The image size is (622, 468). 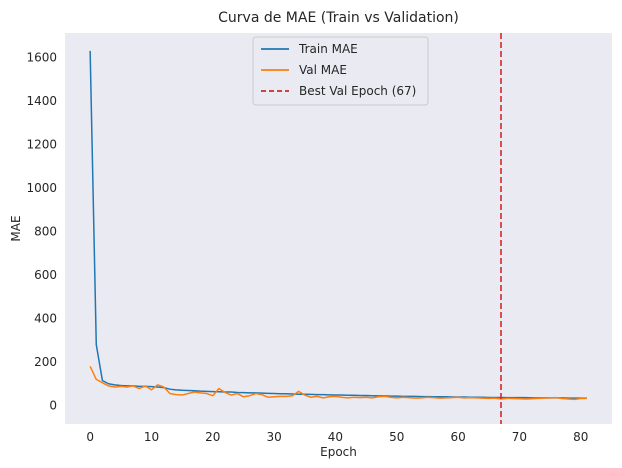 What do you see at coordinates (41, 188) in the screenshot?
I see `y-tick-label: 1000` at bounding box center [41, 188].